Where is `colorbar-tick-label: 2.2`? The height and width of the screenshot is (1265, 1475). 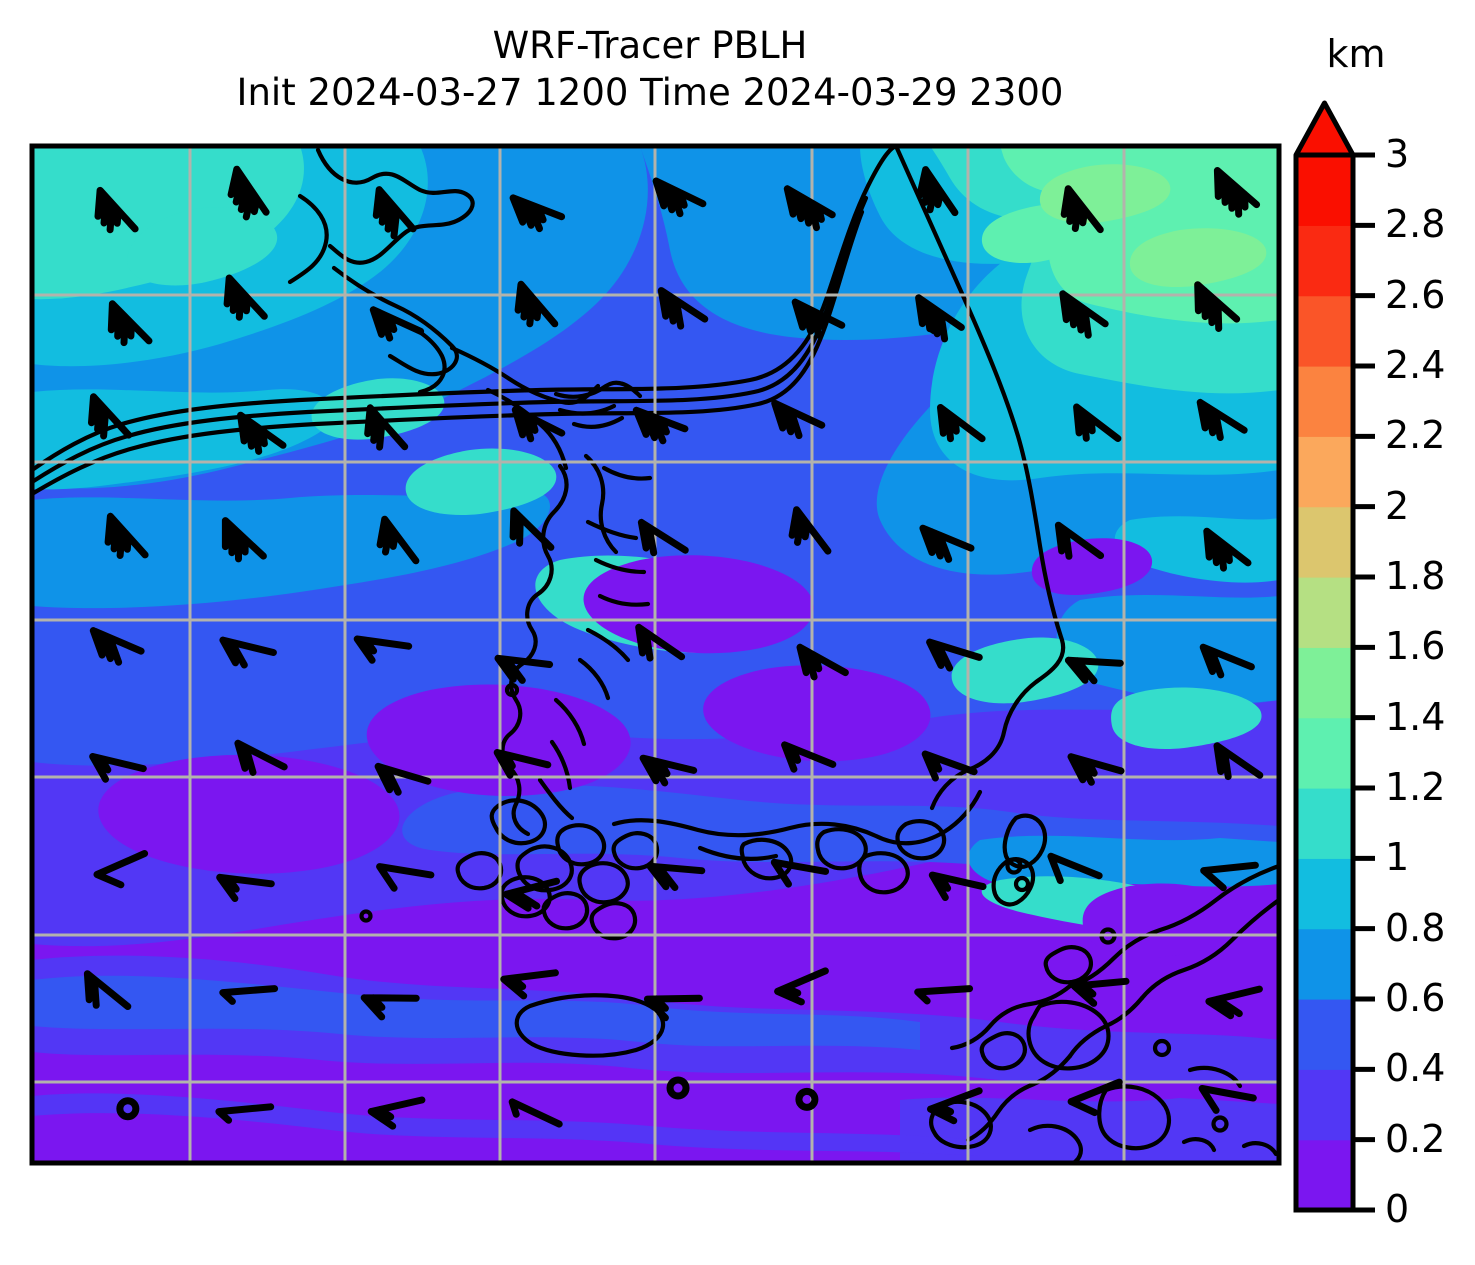 colorbar-tick-label: 2.2 is located at coordinates (1415, 435).